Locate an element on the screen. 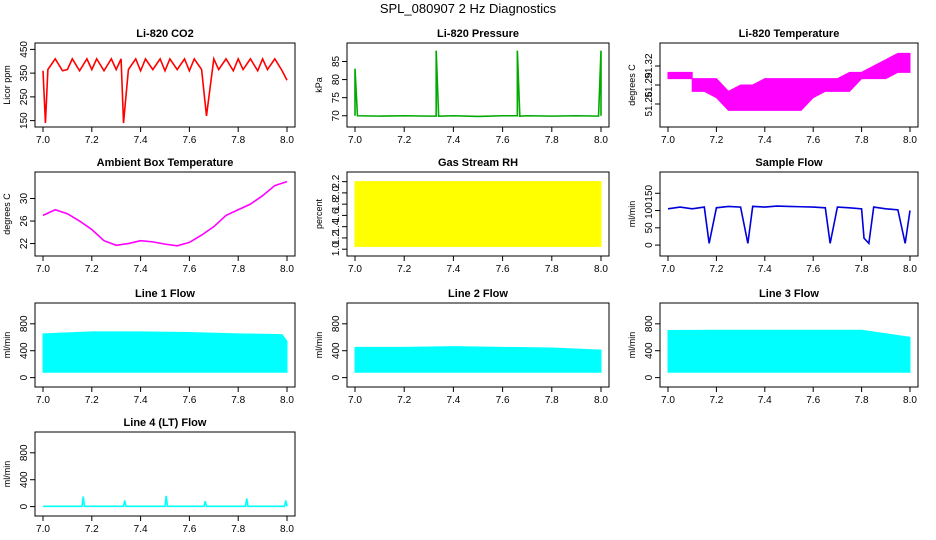 The height and width of the screenshot is (540, 936). chart-li-820-temperature-y-tick-label: 51.29 is located at coordinates (649, 84).